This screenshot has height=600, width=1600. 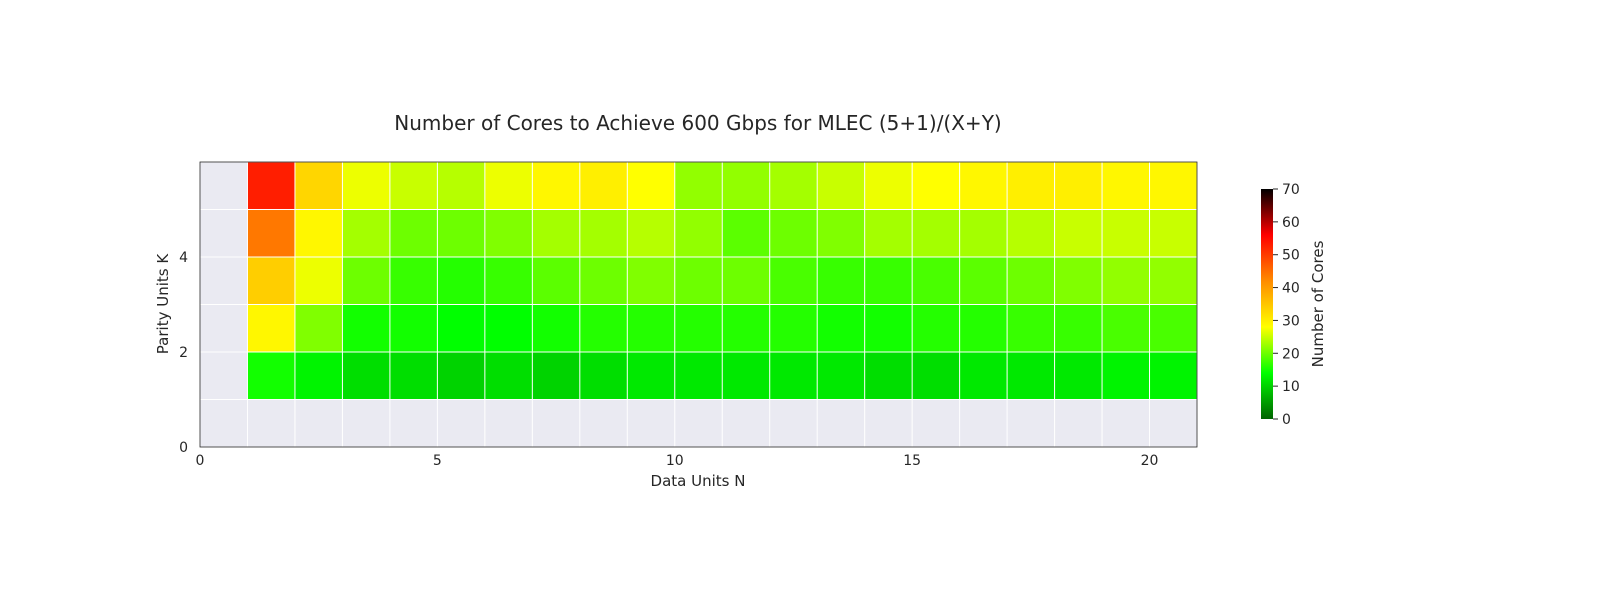 I want to click on y-axis-label: Parity Units K, so click(x=163, y=304).